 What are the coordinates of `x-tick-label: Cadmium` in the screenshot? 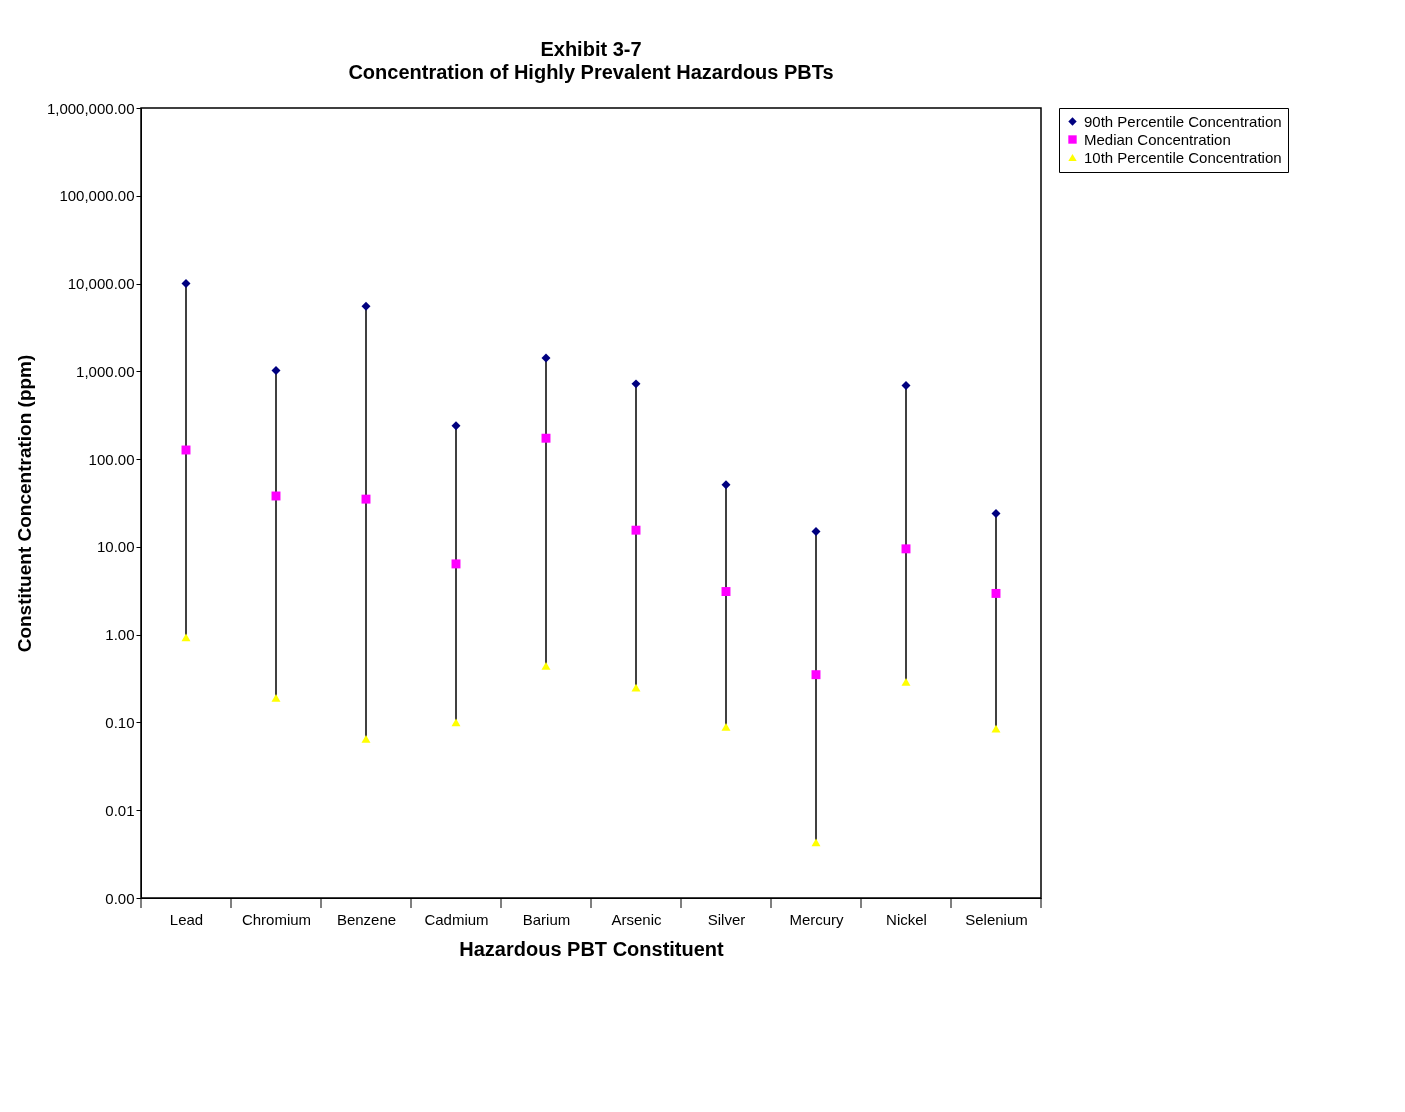 It's located at (456, 919).